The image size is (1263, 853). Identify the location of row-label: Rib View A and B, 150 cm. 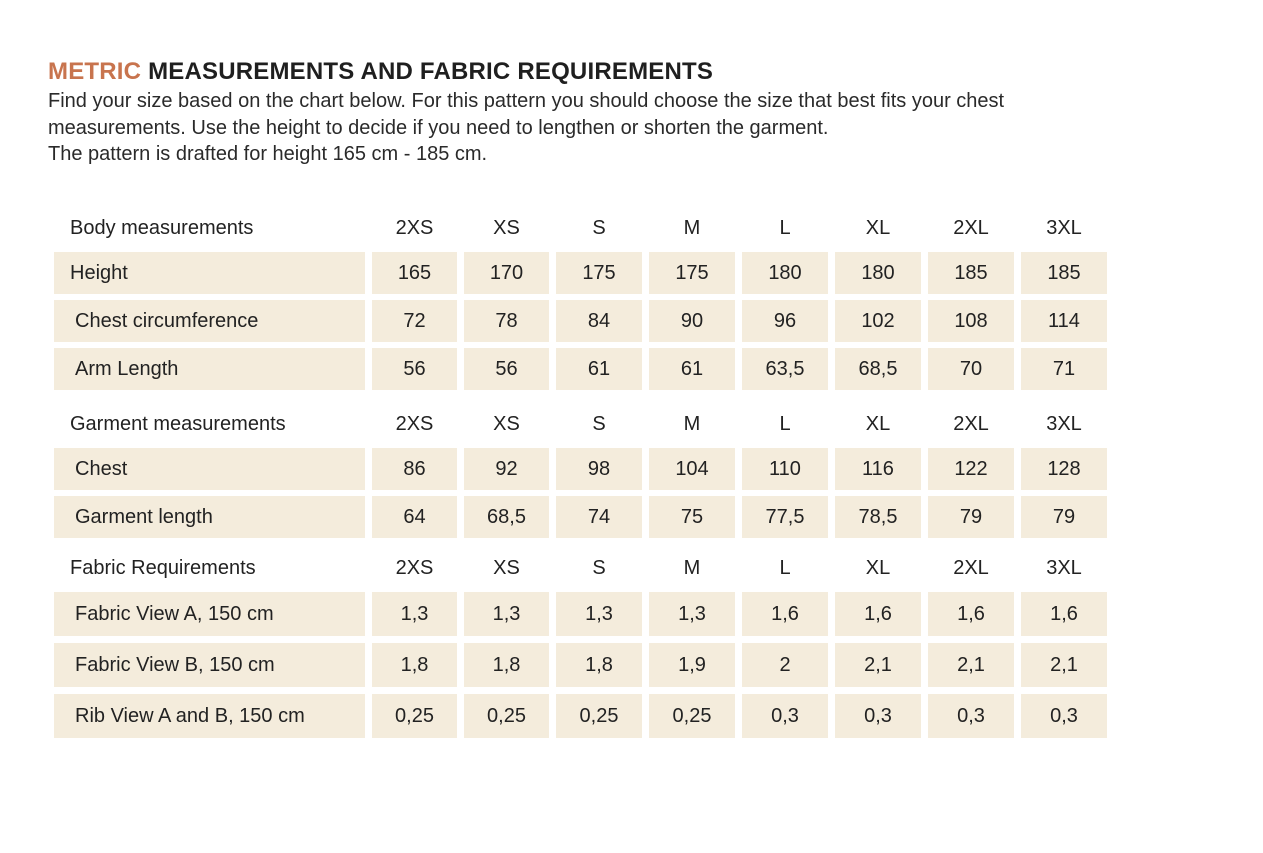
(209, 716).